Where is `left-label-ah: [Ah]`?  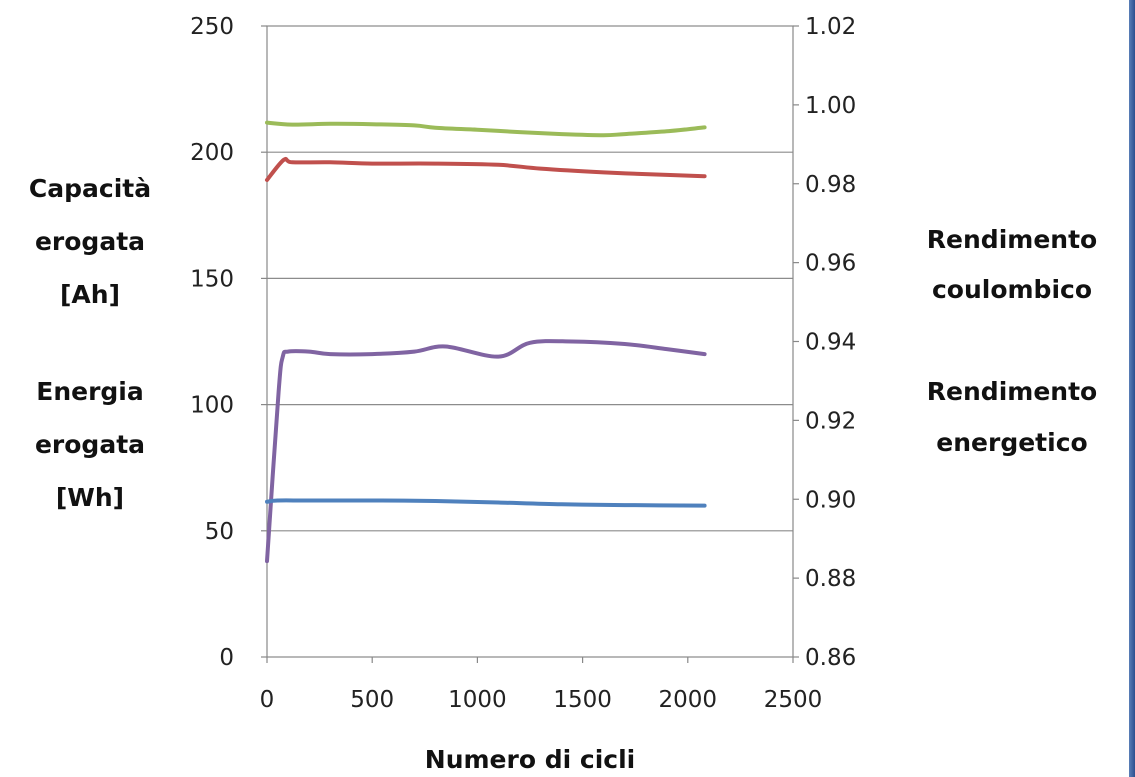 left-label-ah: [Ah] is located at coordinates (90, 294).